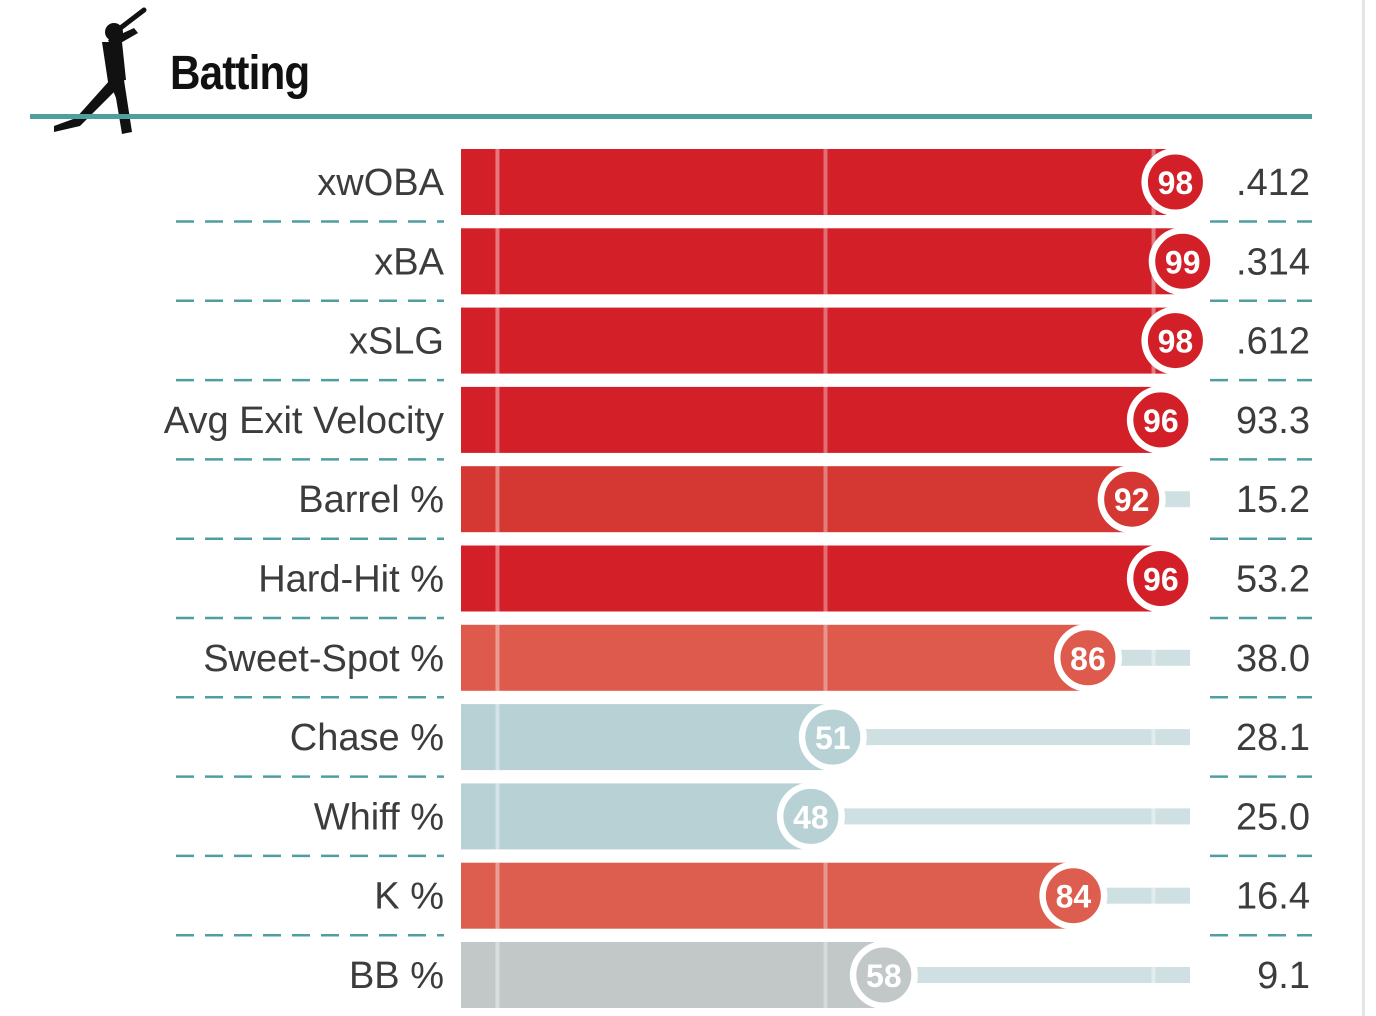 This screenshot has width=1376, height=1016. Describe the element at coordinates (811, 578) in the screenshot. I see `percentile-bar-hard-hit` at that location.